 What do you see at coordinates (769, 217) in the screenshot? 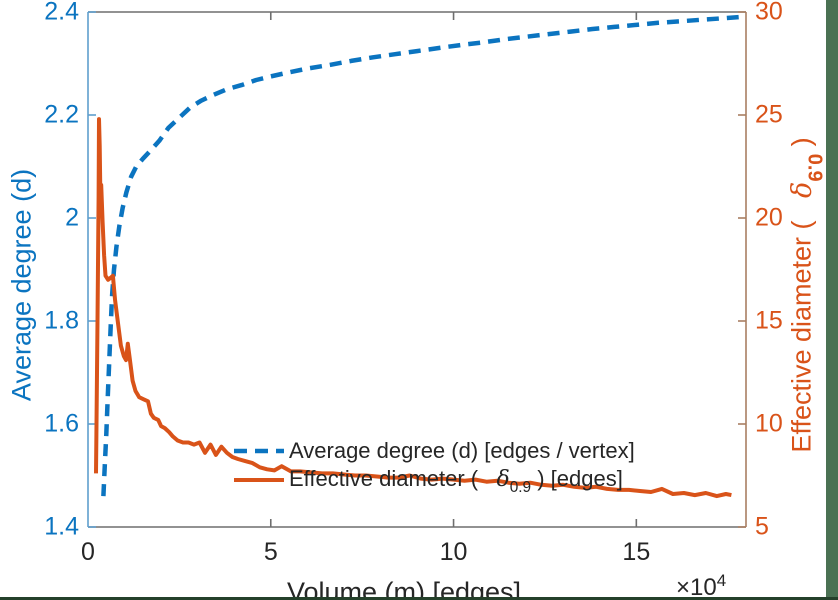
I see `right-y-tick-label: 20` at bounding box center [769, 217].